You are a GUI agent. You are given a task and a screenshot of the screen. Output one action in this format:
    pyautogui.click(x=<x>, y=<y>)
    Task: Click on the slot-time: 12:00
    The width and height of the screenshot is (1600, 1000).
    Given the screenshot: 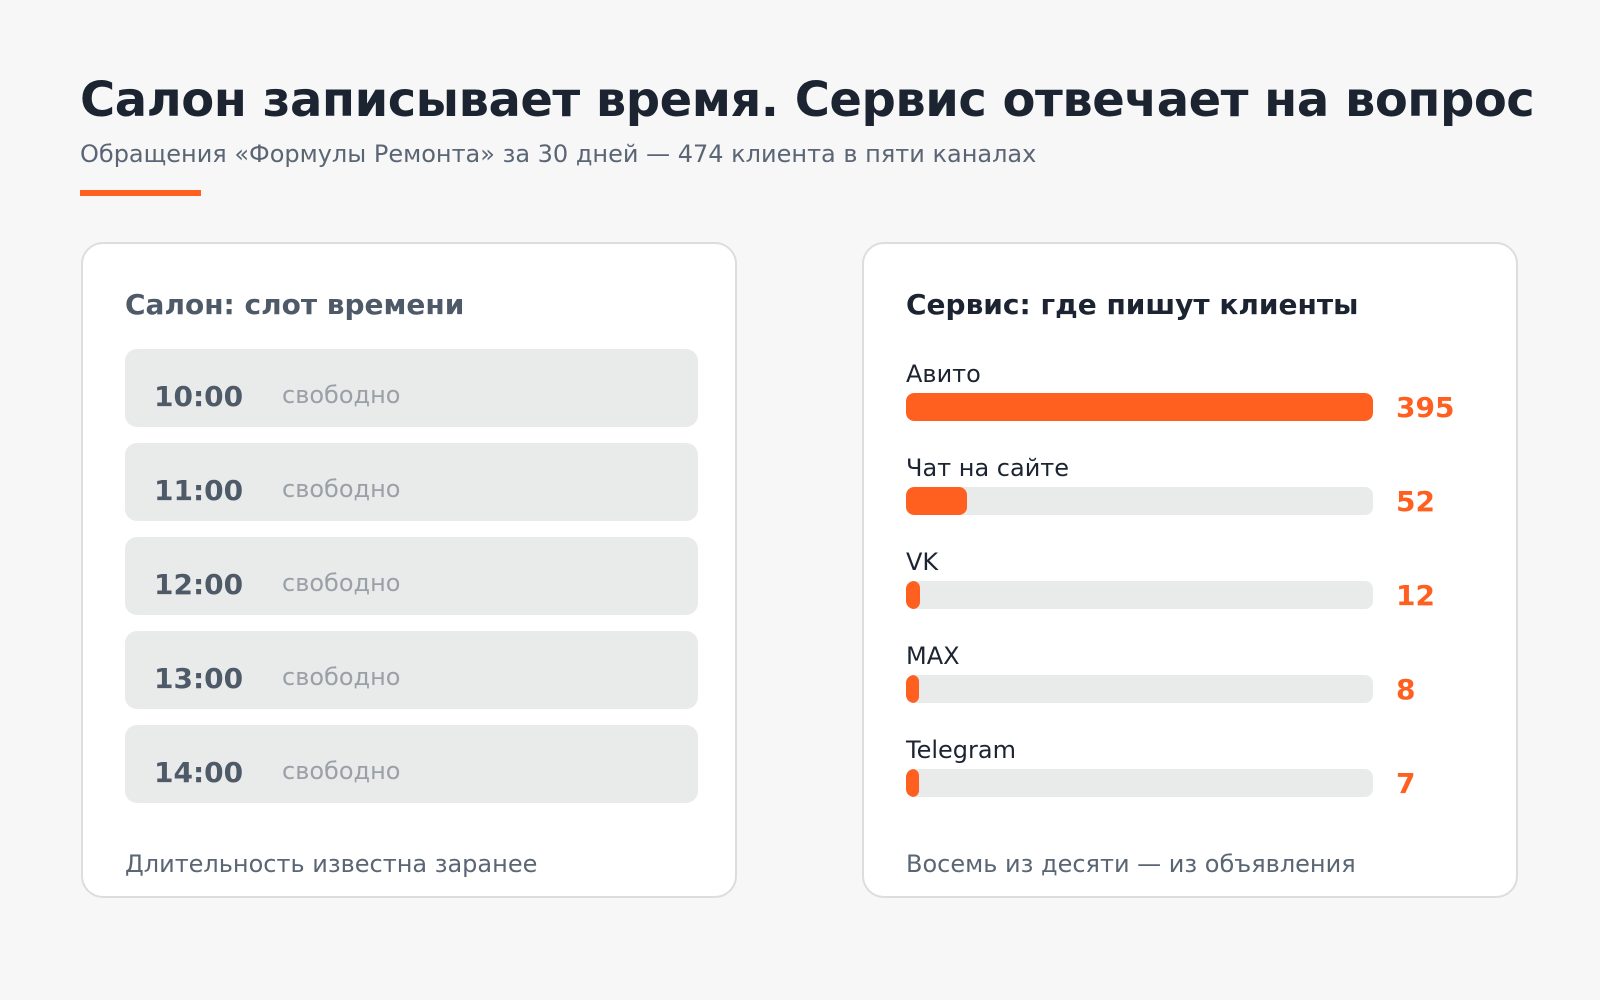 What is the action you would take?
    pyautogui.click(x=199, y=584)
    